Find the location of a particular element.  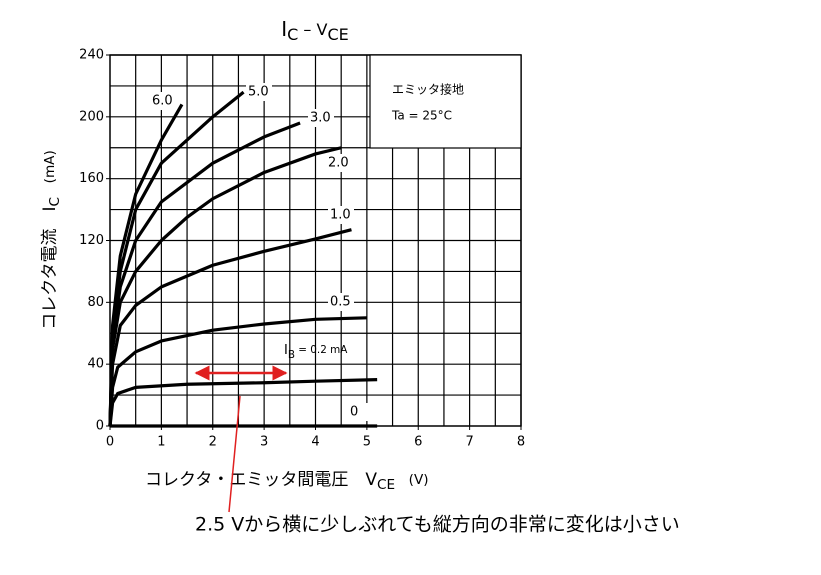

annotation-text: 2.5 Vから横に少しぶれても縦方向の非常に変化は小さい is located at coordinates (437, 525).